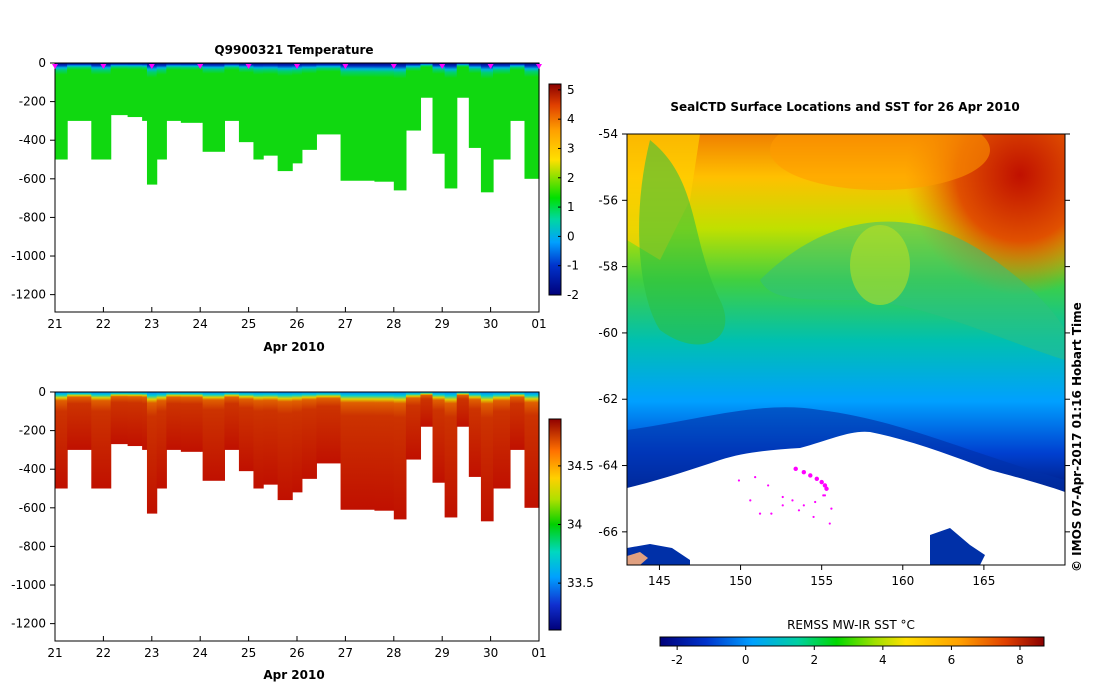 The image size is (1099, 700). I want to click on y-tick-label: -400, so click(32, 469).